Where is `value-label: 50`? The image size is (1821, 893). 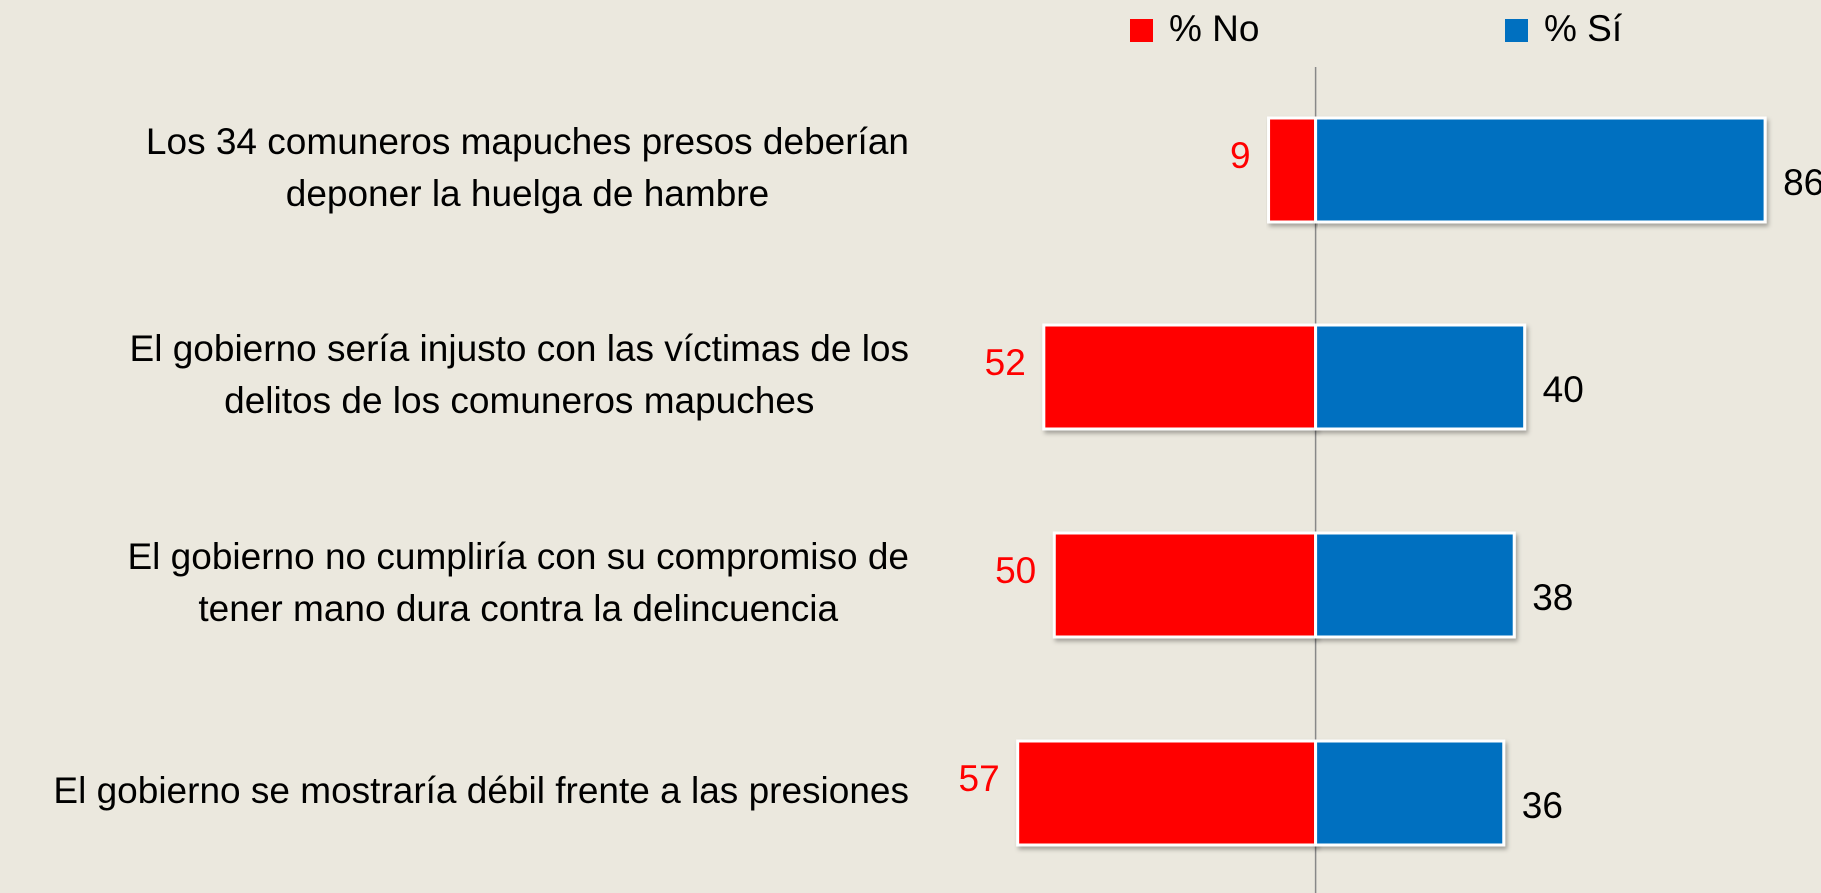 value-label: 50 is located at coordinates (1015, 570).